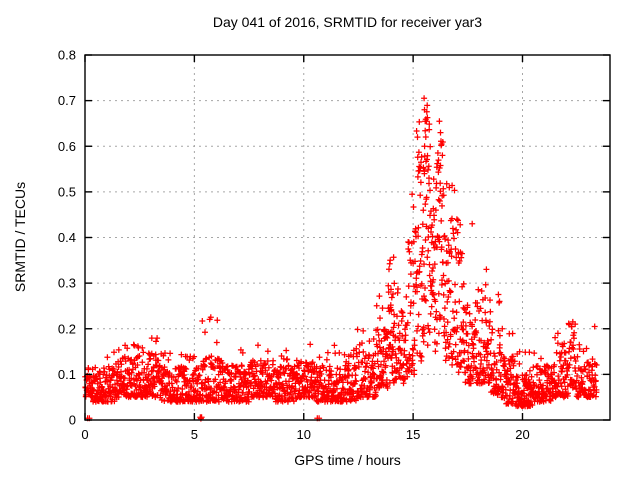 Image resolution: width=640 pixels, height=480 pixels. I want to click on x-tick-label: 0, so click(84, 434).